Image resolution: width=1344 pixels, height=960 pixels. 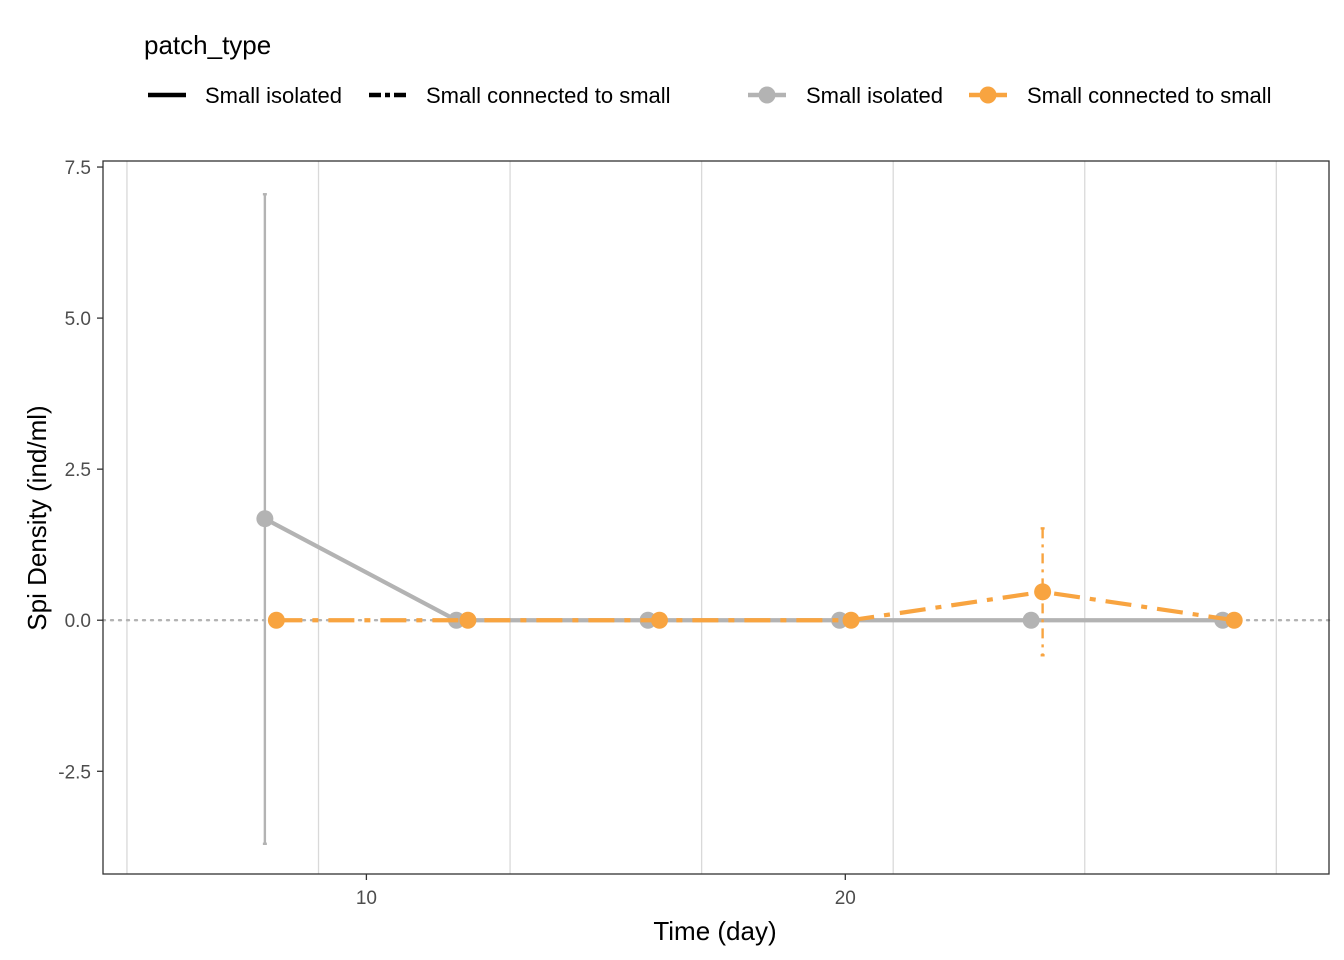 I want to click on y-tick-label: 7.5, so click(x=78, y=168).